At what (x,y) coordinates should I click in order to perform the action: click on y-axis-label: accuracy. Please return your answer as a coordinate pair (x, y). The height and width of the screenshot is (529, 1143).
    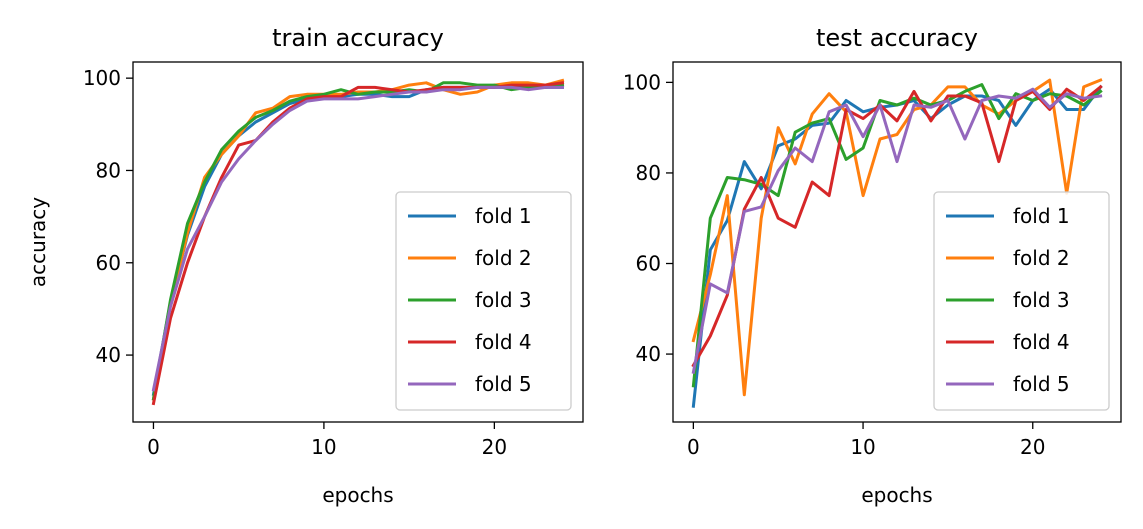
    Looking at the image, I should click on (38, 242).